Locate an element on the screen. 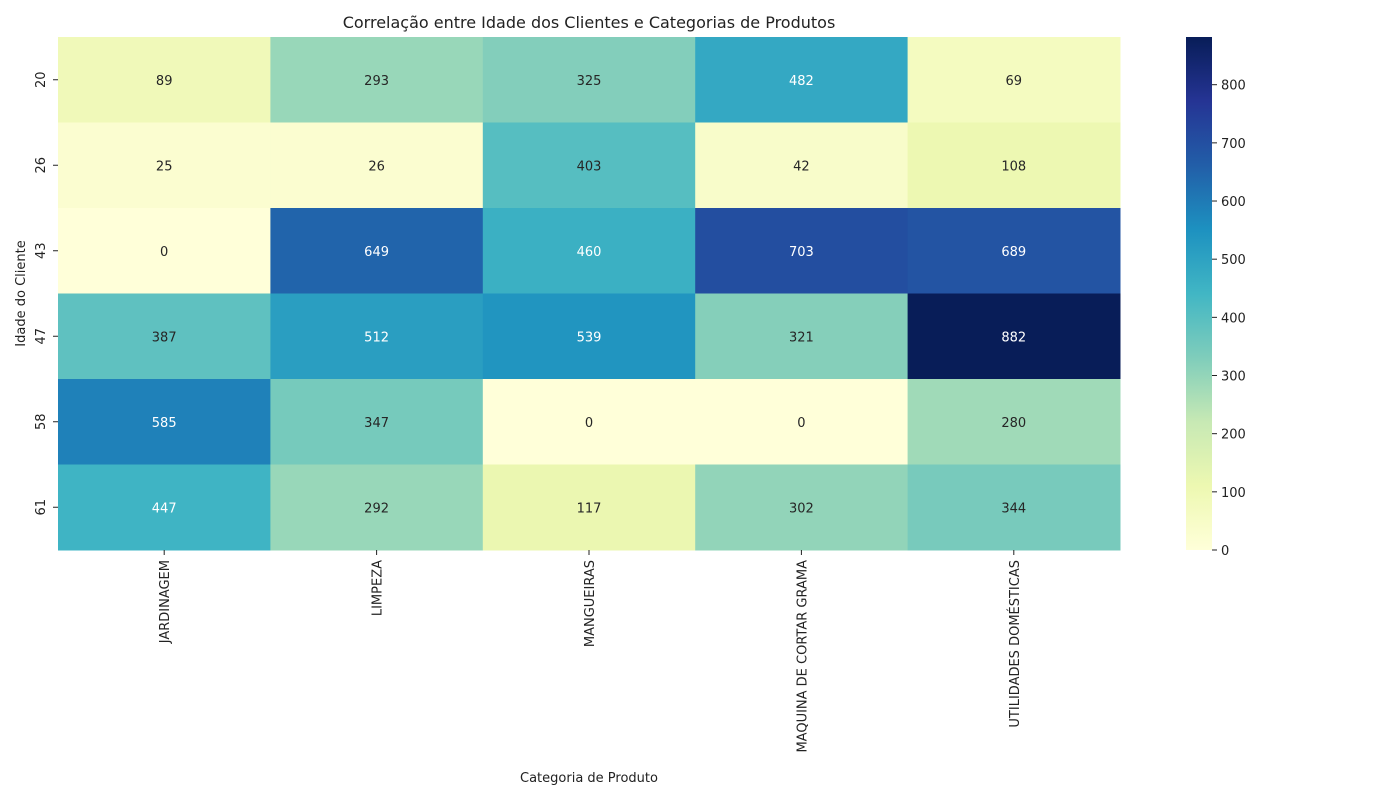 This screenshot has height=800, width=1400. cell-value-label: 512 is located at coordinates (376, 337).